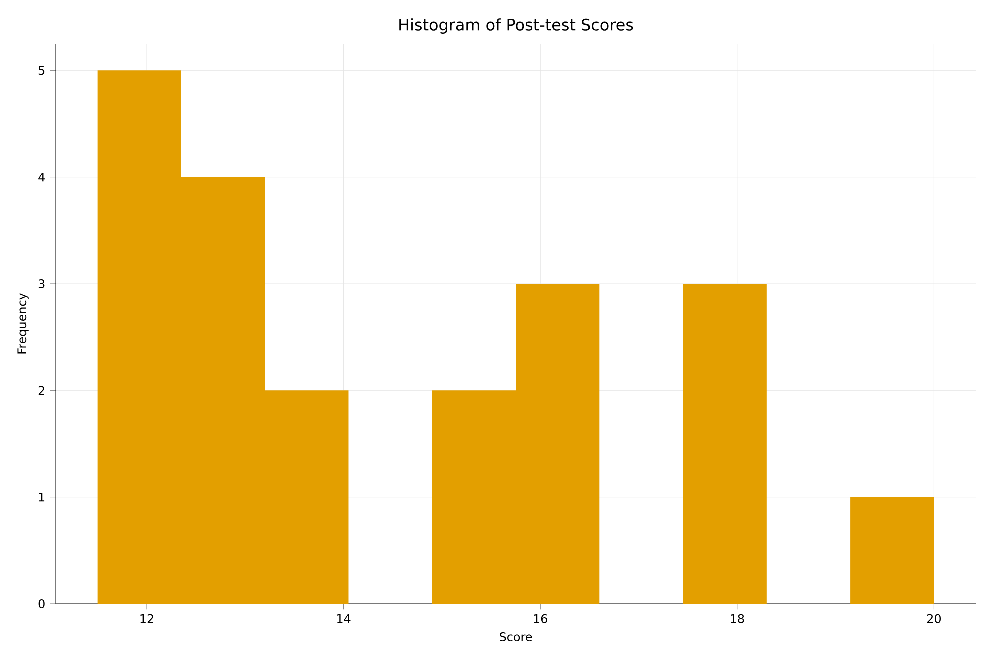  Describe the element at coordinates (41, 391) in the screenshot. I see `y-tick-label: 2` at that location.